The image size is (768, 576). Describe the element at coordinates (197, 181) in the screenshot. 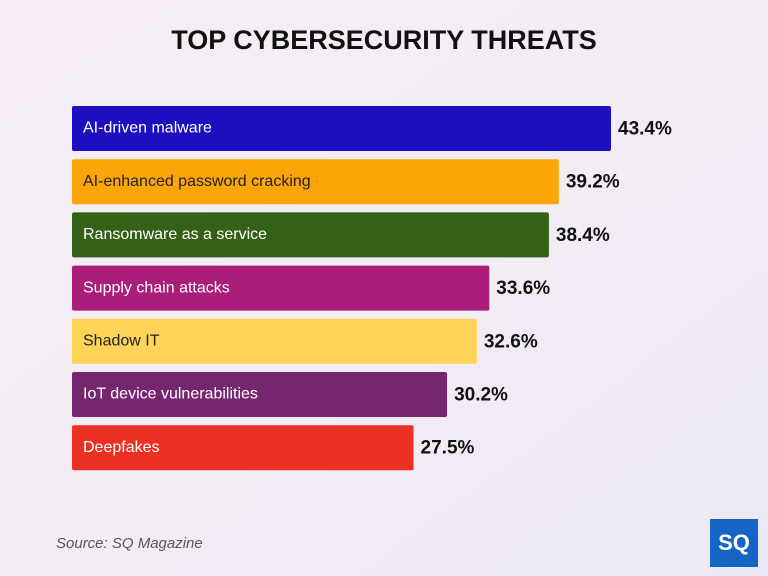

I see `category-label: AI-enhanced password cracking` at that location.